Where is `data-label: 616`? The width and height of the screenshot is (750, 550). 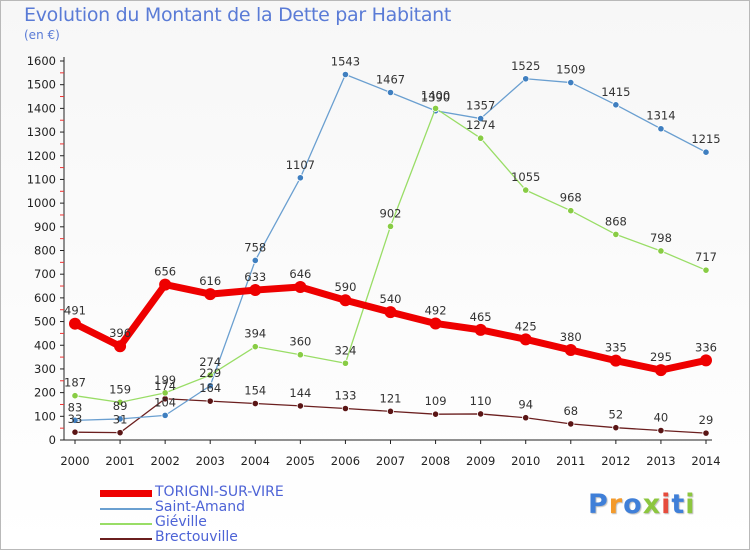
data-label: 616 is located at coordinates (210, 281).